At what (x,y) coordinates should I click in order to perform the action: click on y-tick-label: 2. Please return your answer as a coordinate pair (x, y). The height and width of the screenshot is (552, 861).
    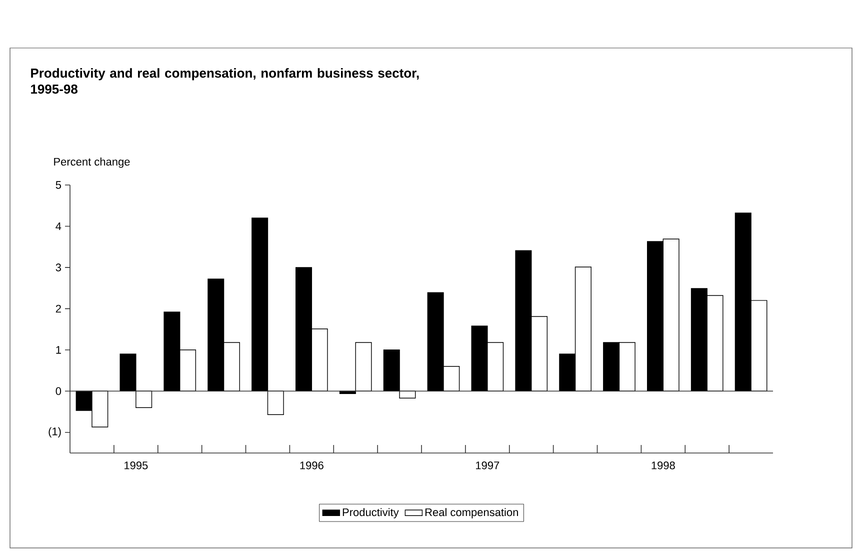
    Looking at the image, I should click on (58, 308).